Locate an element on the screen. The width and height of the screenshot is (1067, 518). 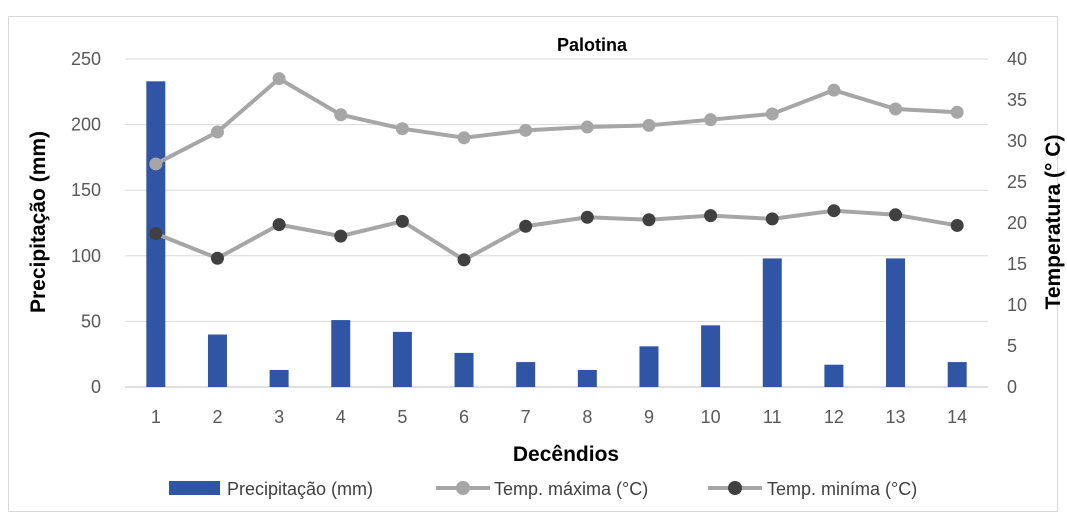
temp-max-line is located at coordinates (556, 121).